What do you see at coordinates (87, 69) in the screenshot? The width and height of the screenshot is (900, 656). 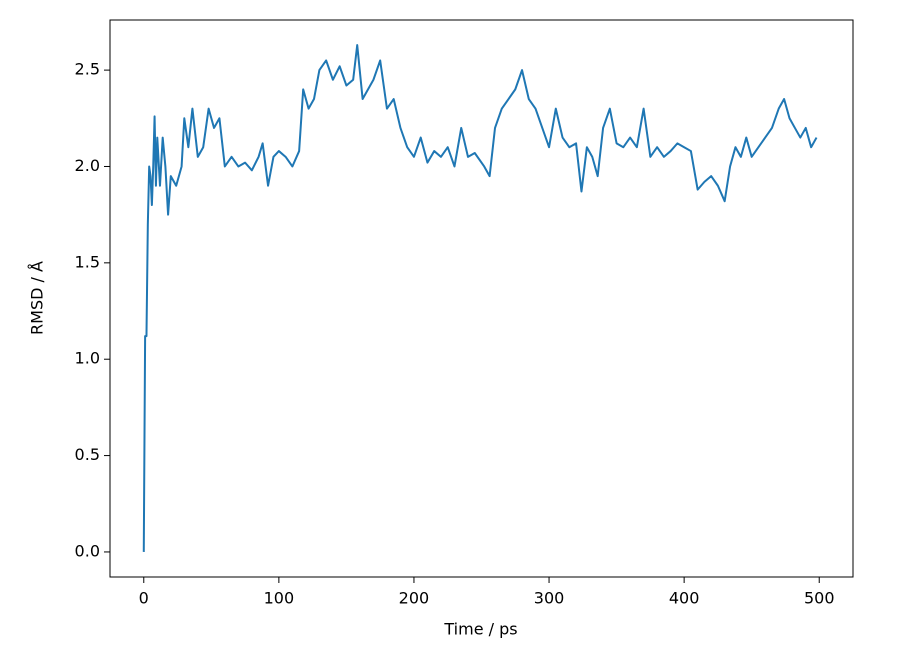 I see `y-tick-label: 2.5` at bounding box center [87, 69].